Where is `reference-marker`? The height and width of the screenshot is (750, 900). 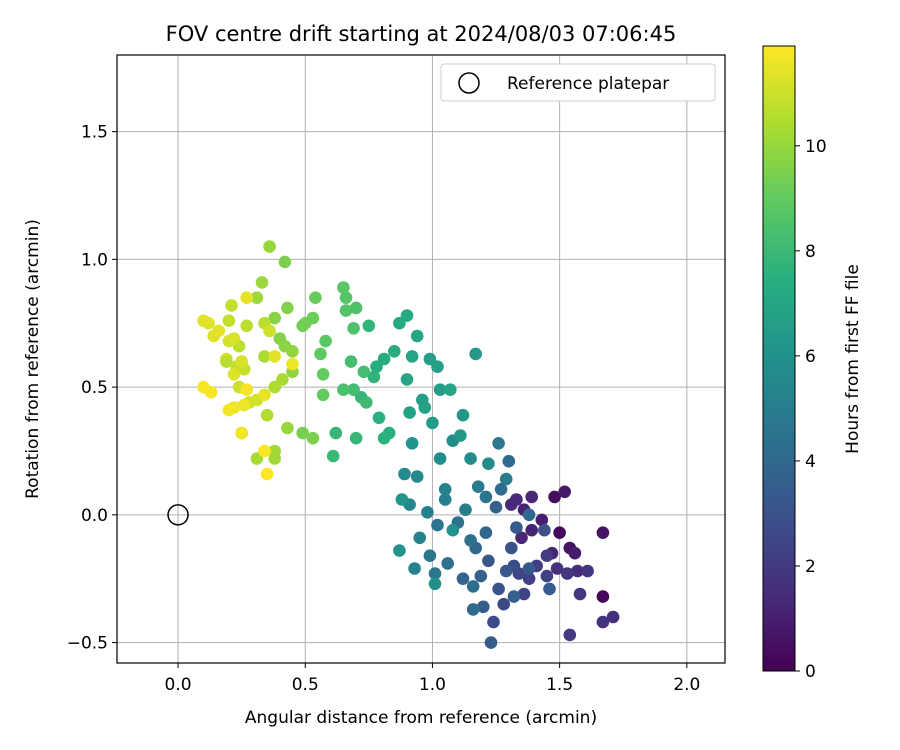
reference-marker is located at coordinates (178, 515).